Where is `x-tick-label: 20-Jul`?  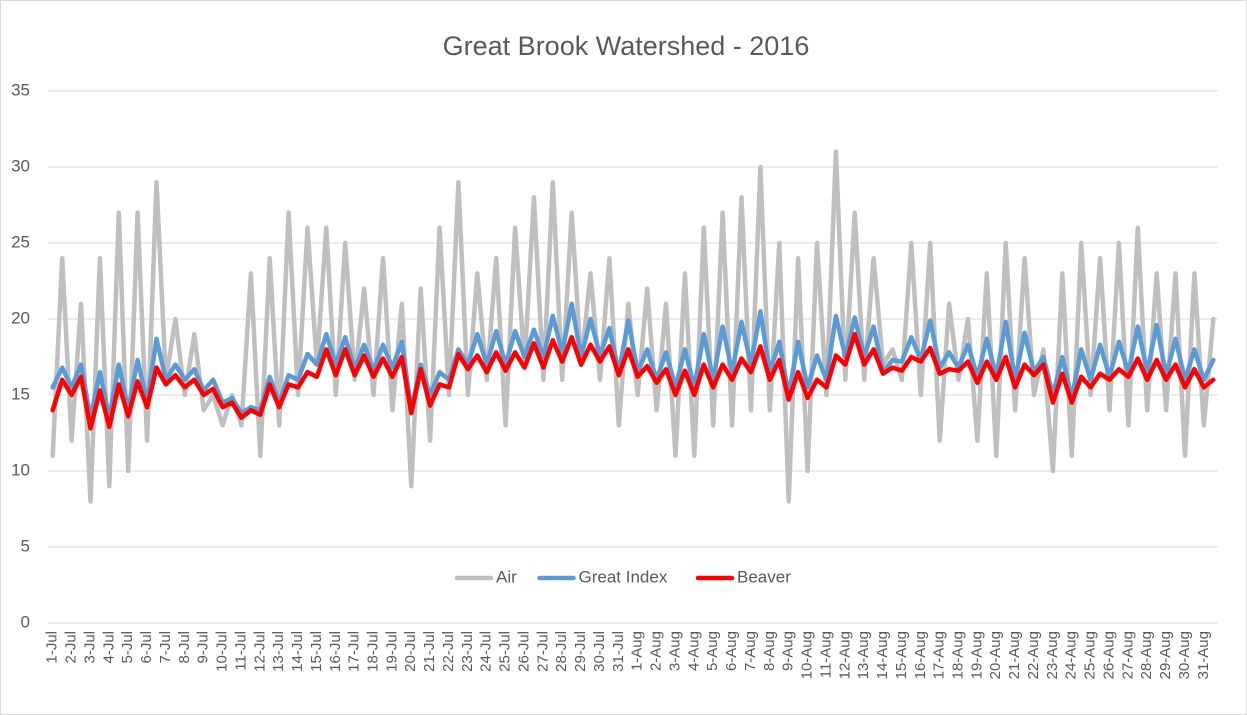 x-tick-label: 20-Jul is located at coordinates (410, 651).